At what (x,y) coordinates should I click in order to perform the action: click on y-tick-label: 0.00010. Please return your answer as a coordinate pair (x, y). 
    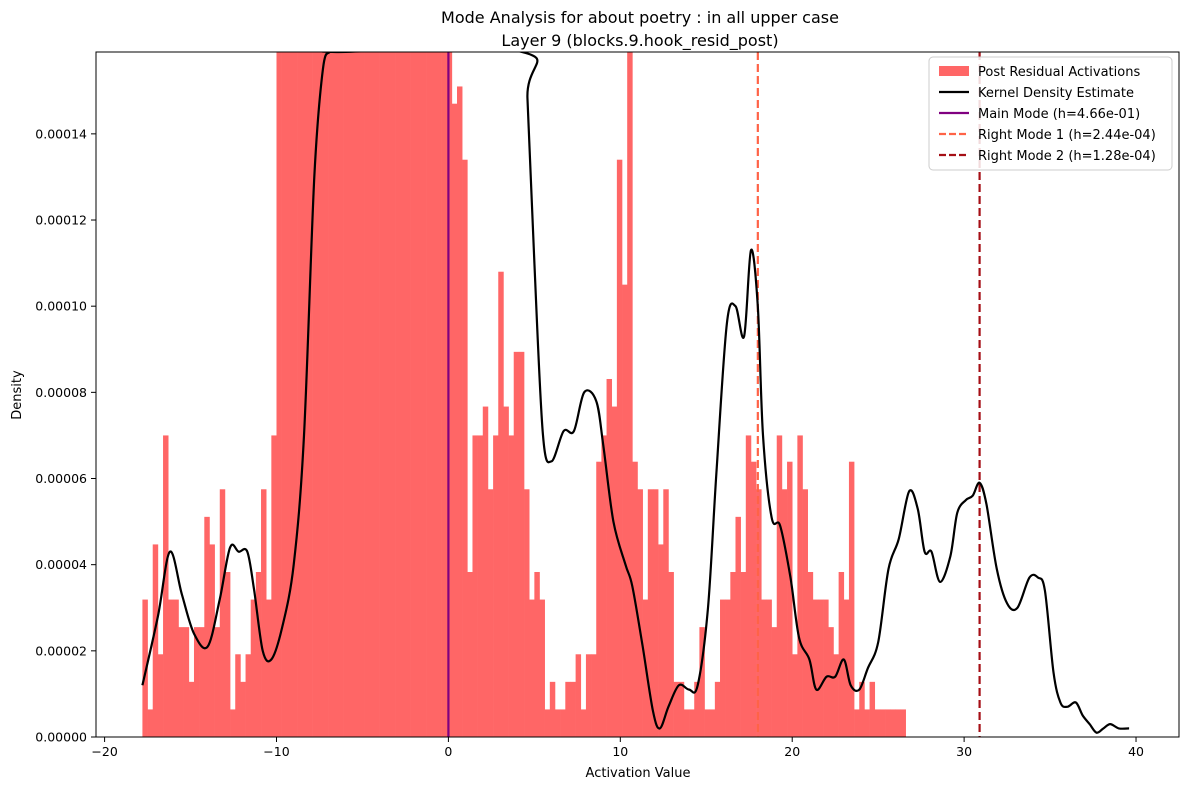
    Looking at the image, I should click on (61, 306).